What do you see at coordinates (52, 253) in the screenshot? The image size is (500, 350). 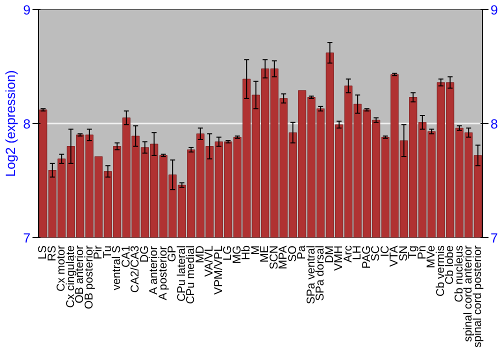 I see `x-tick-label: RS` at bounding box center [52, 253].